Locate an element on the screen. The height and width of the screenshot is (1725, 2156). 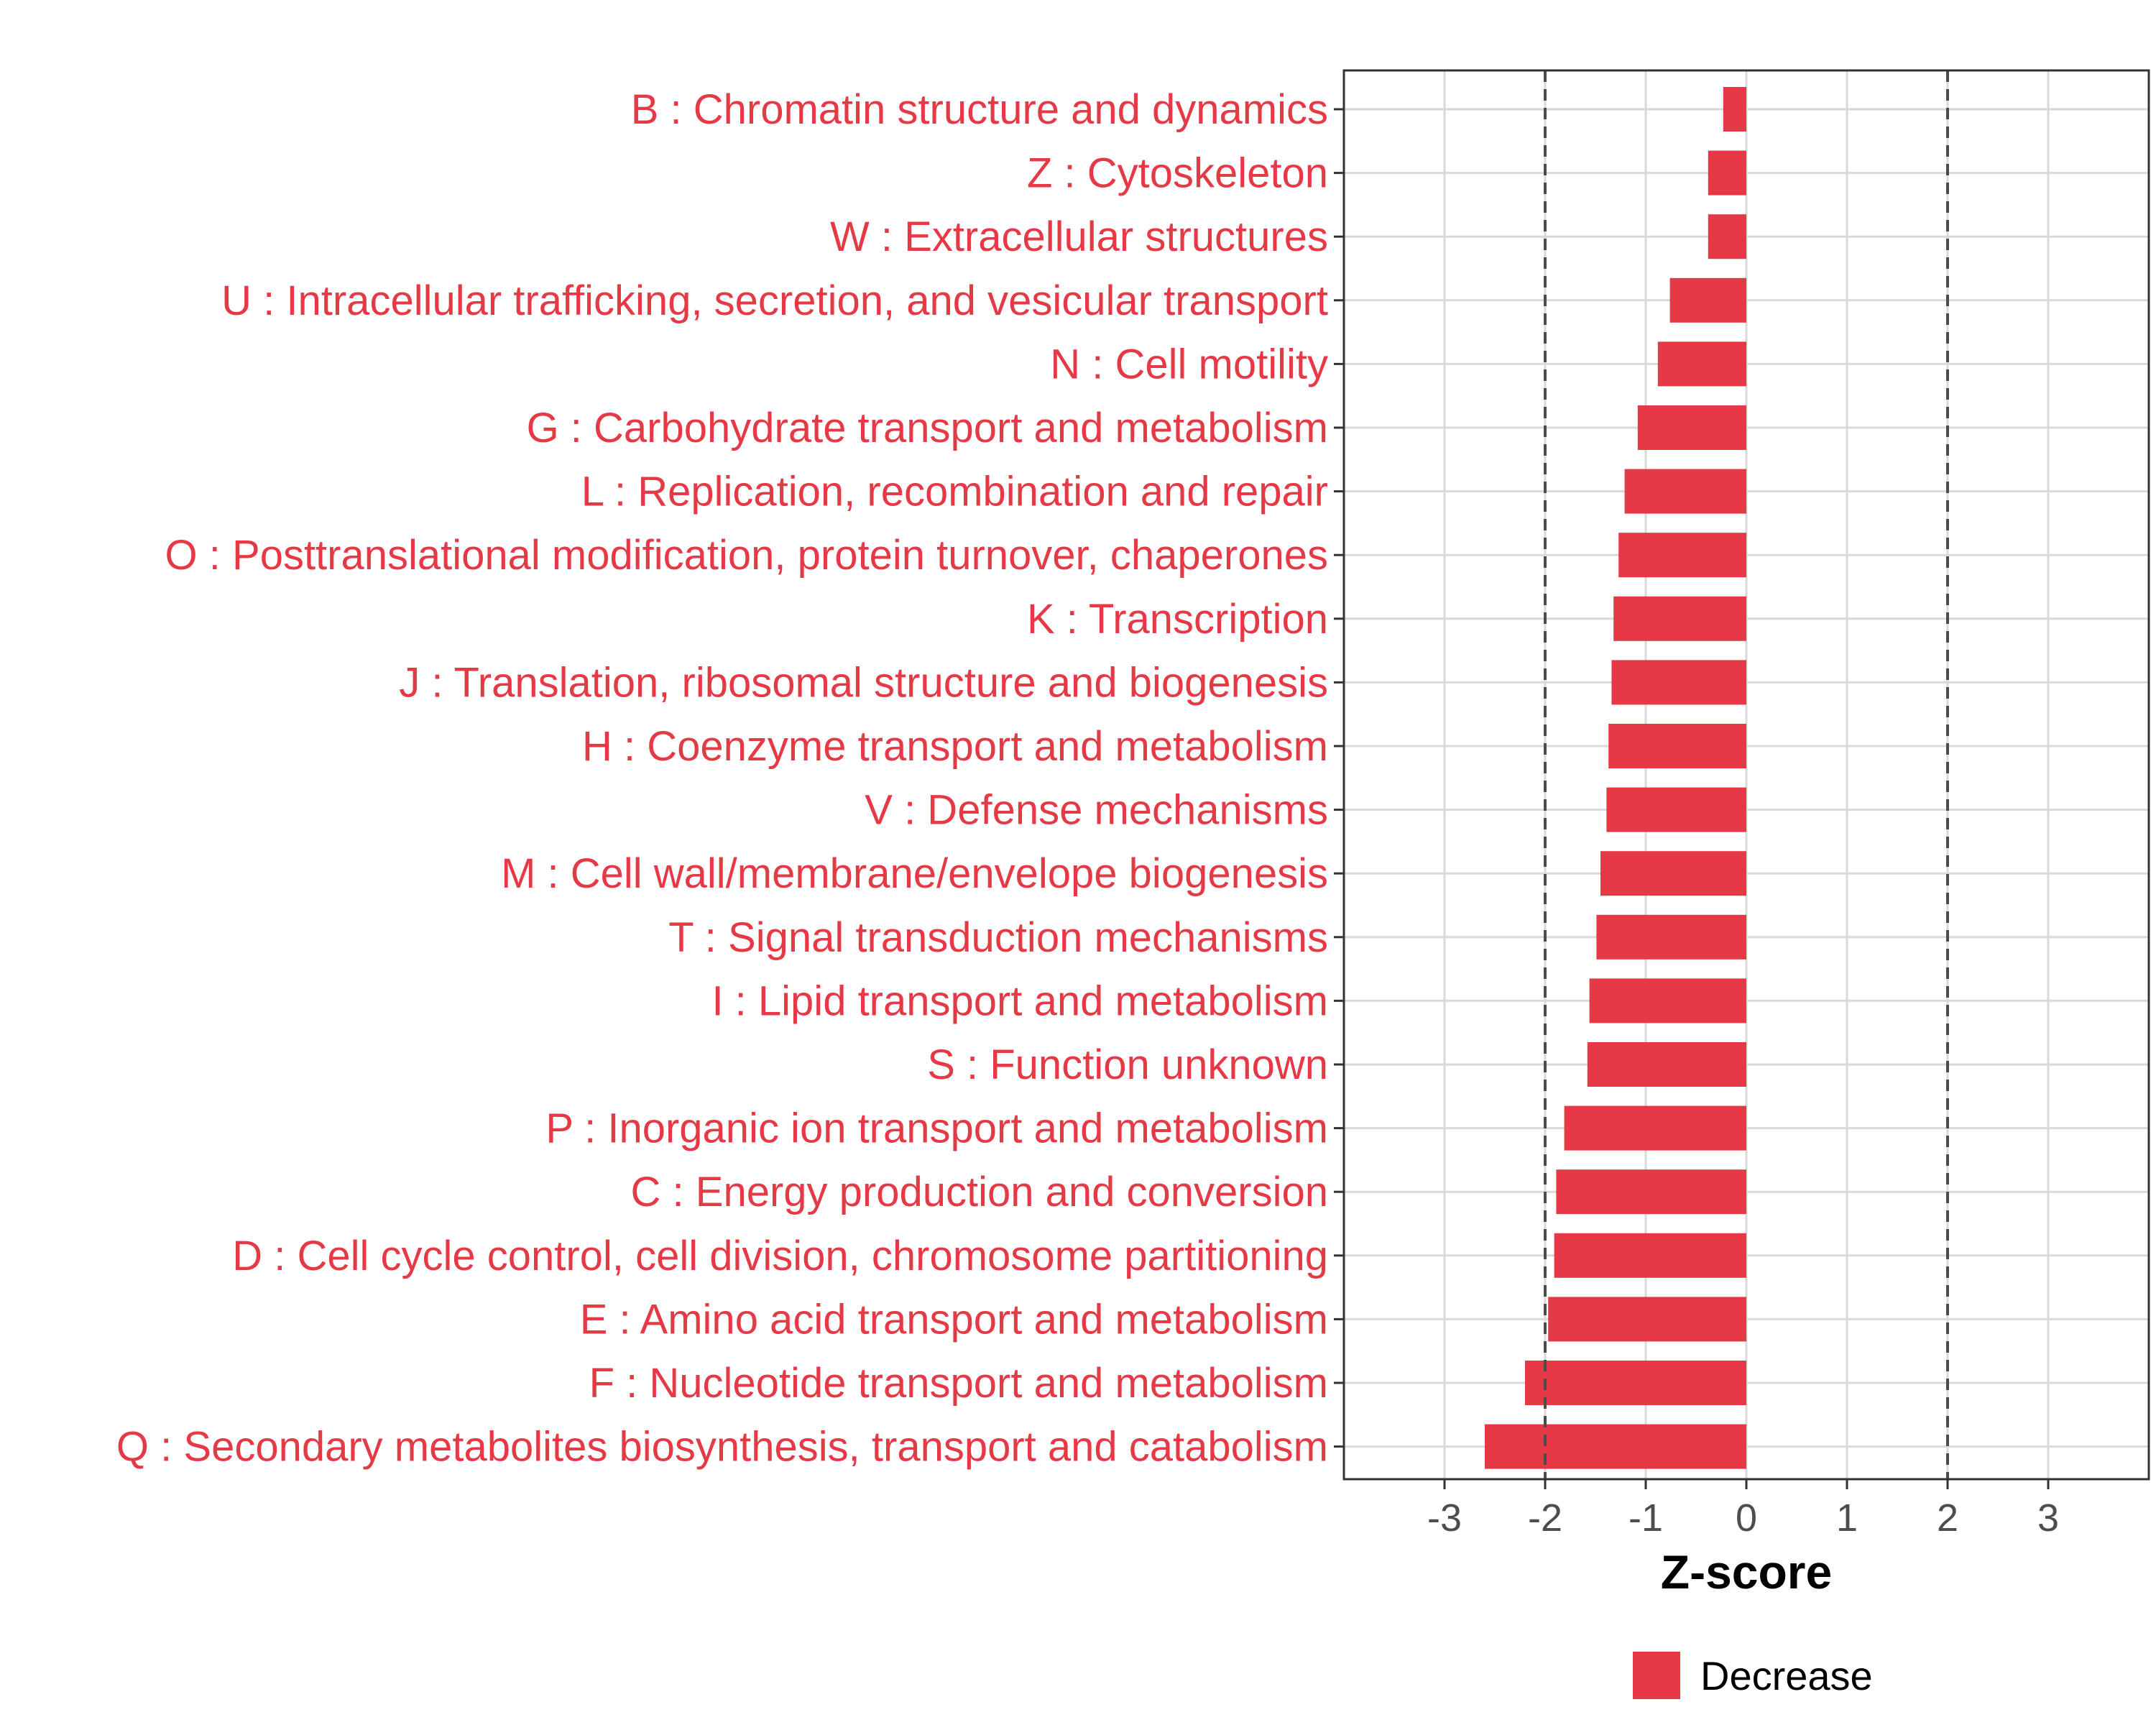
category-label-E: E : Amino acid transport and metabolism is located at coordinates (954, 1319).